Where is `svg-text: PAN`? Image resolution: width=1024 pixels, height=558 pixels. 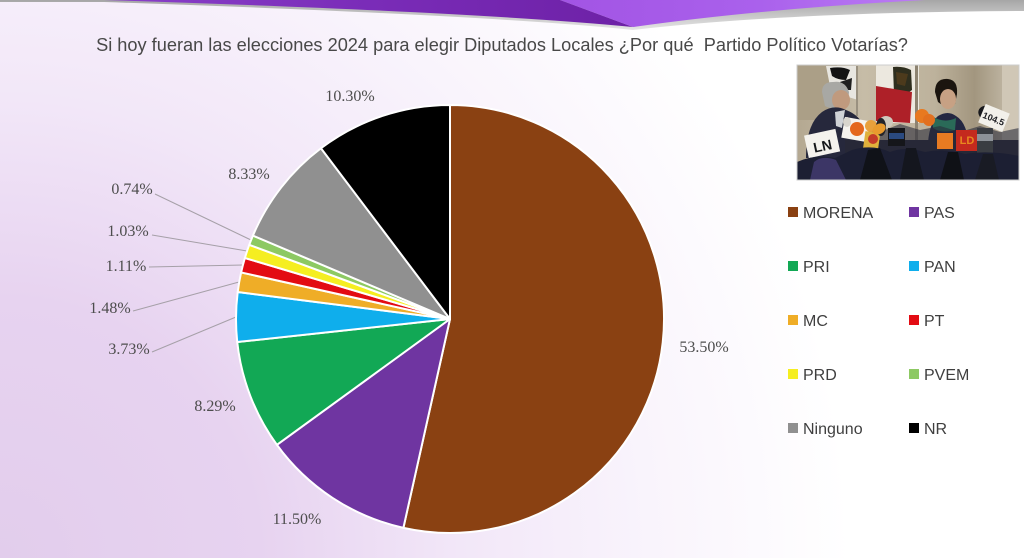 svg-text: PAN is located at coordinates (940, 267).